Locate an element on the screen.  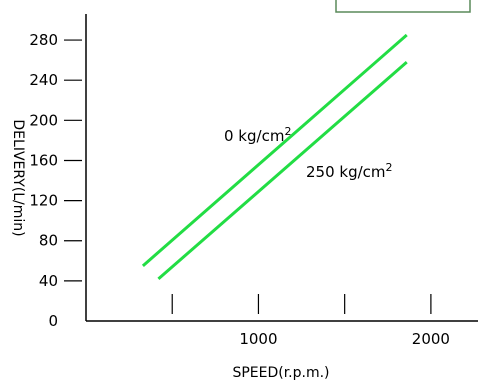
series-annotation-0kg: 0 kg/cm2 is located at coordinates (257, 135).